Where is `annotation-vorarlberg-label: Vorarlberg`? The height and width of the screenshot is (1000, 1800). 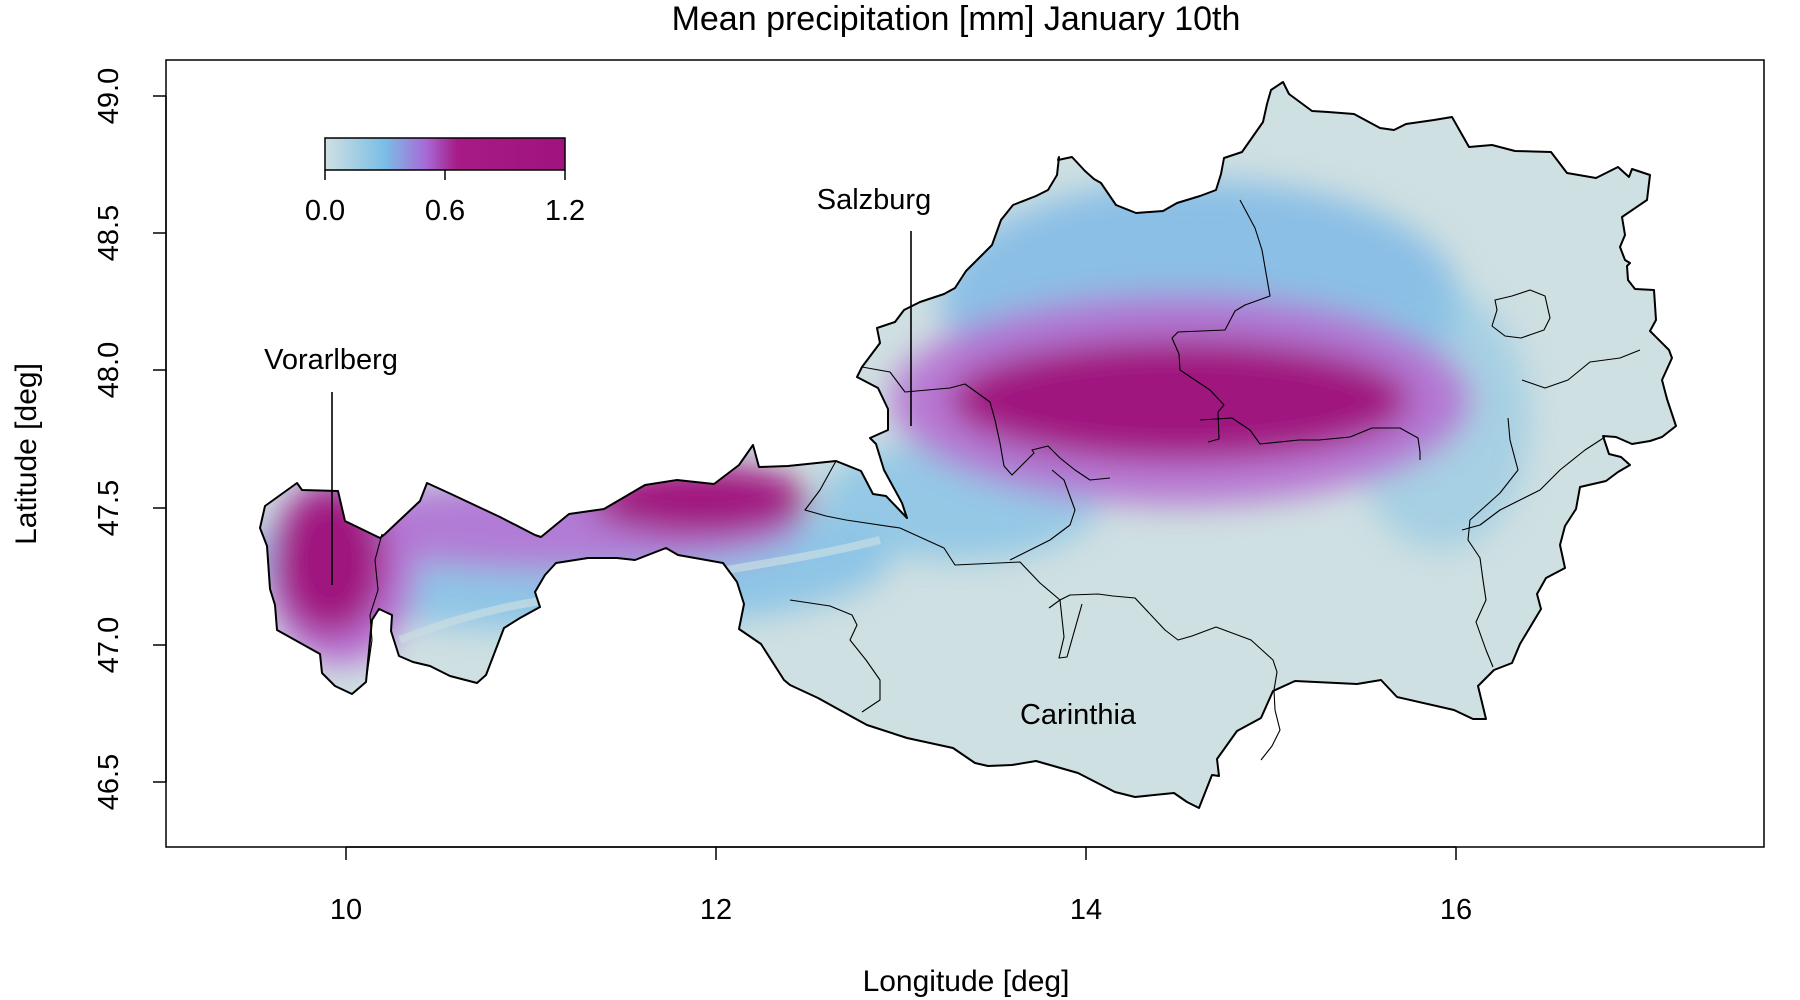 annotation-vorarlberg-label: Vorarlberg is located at coordinates (331, 360).